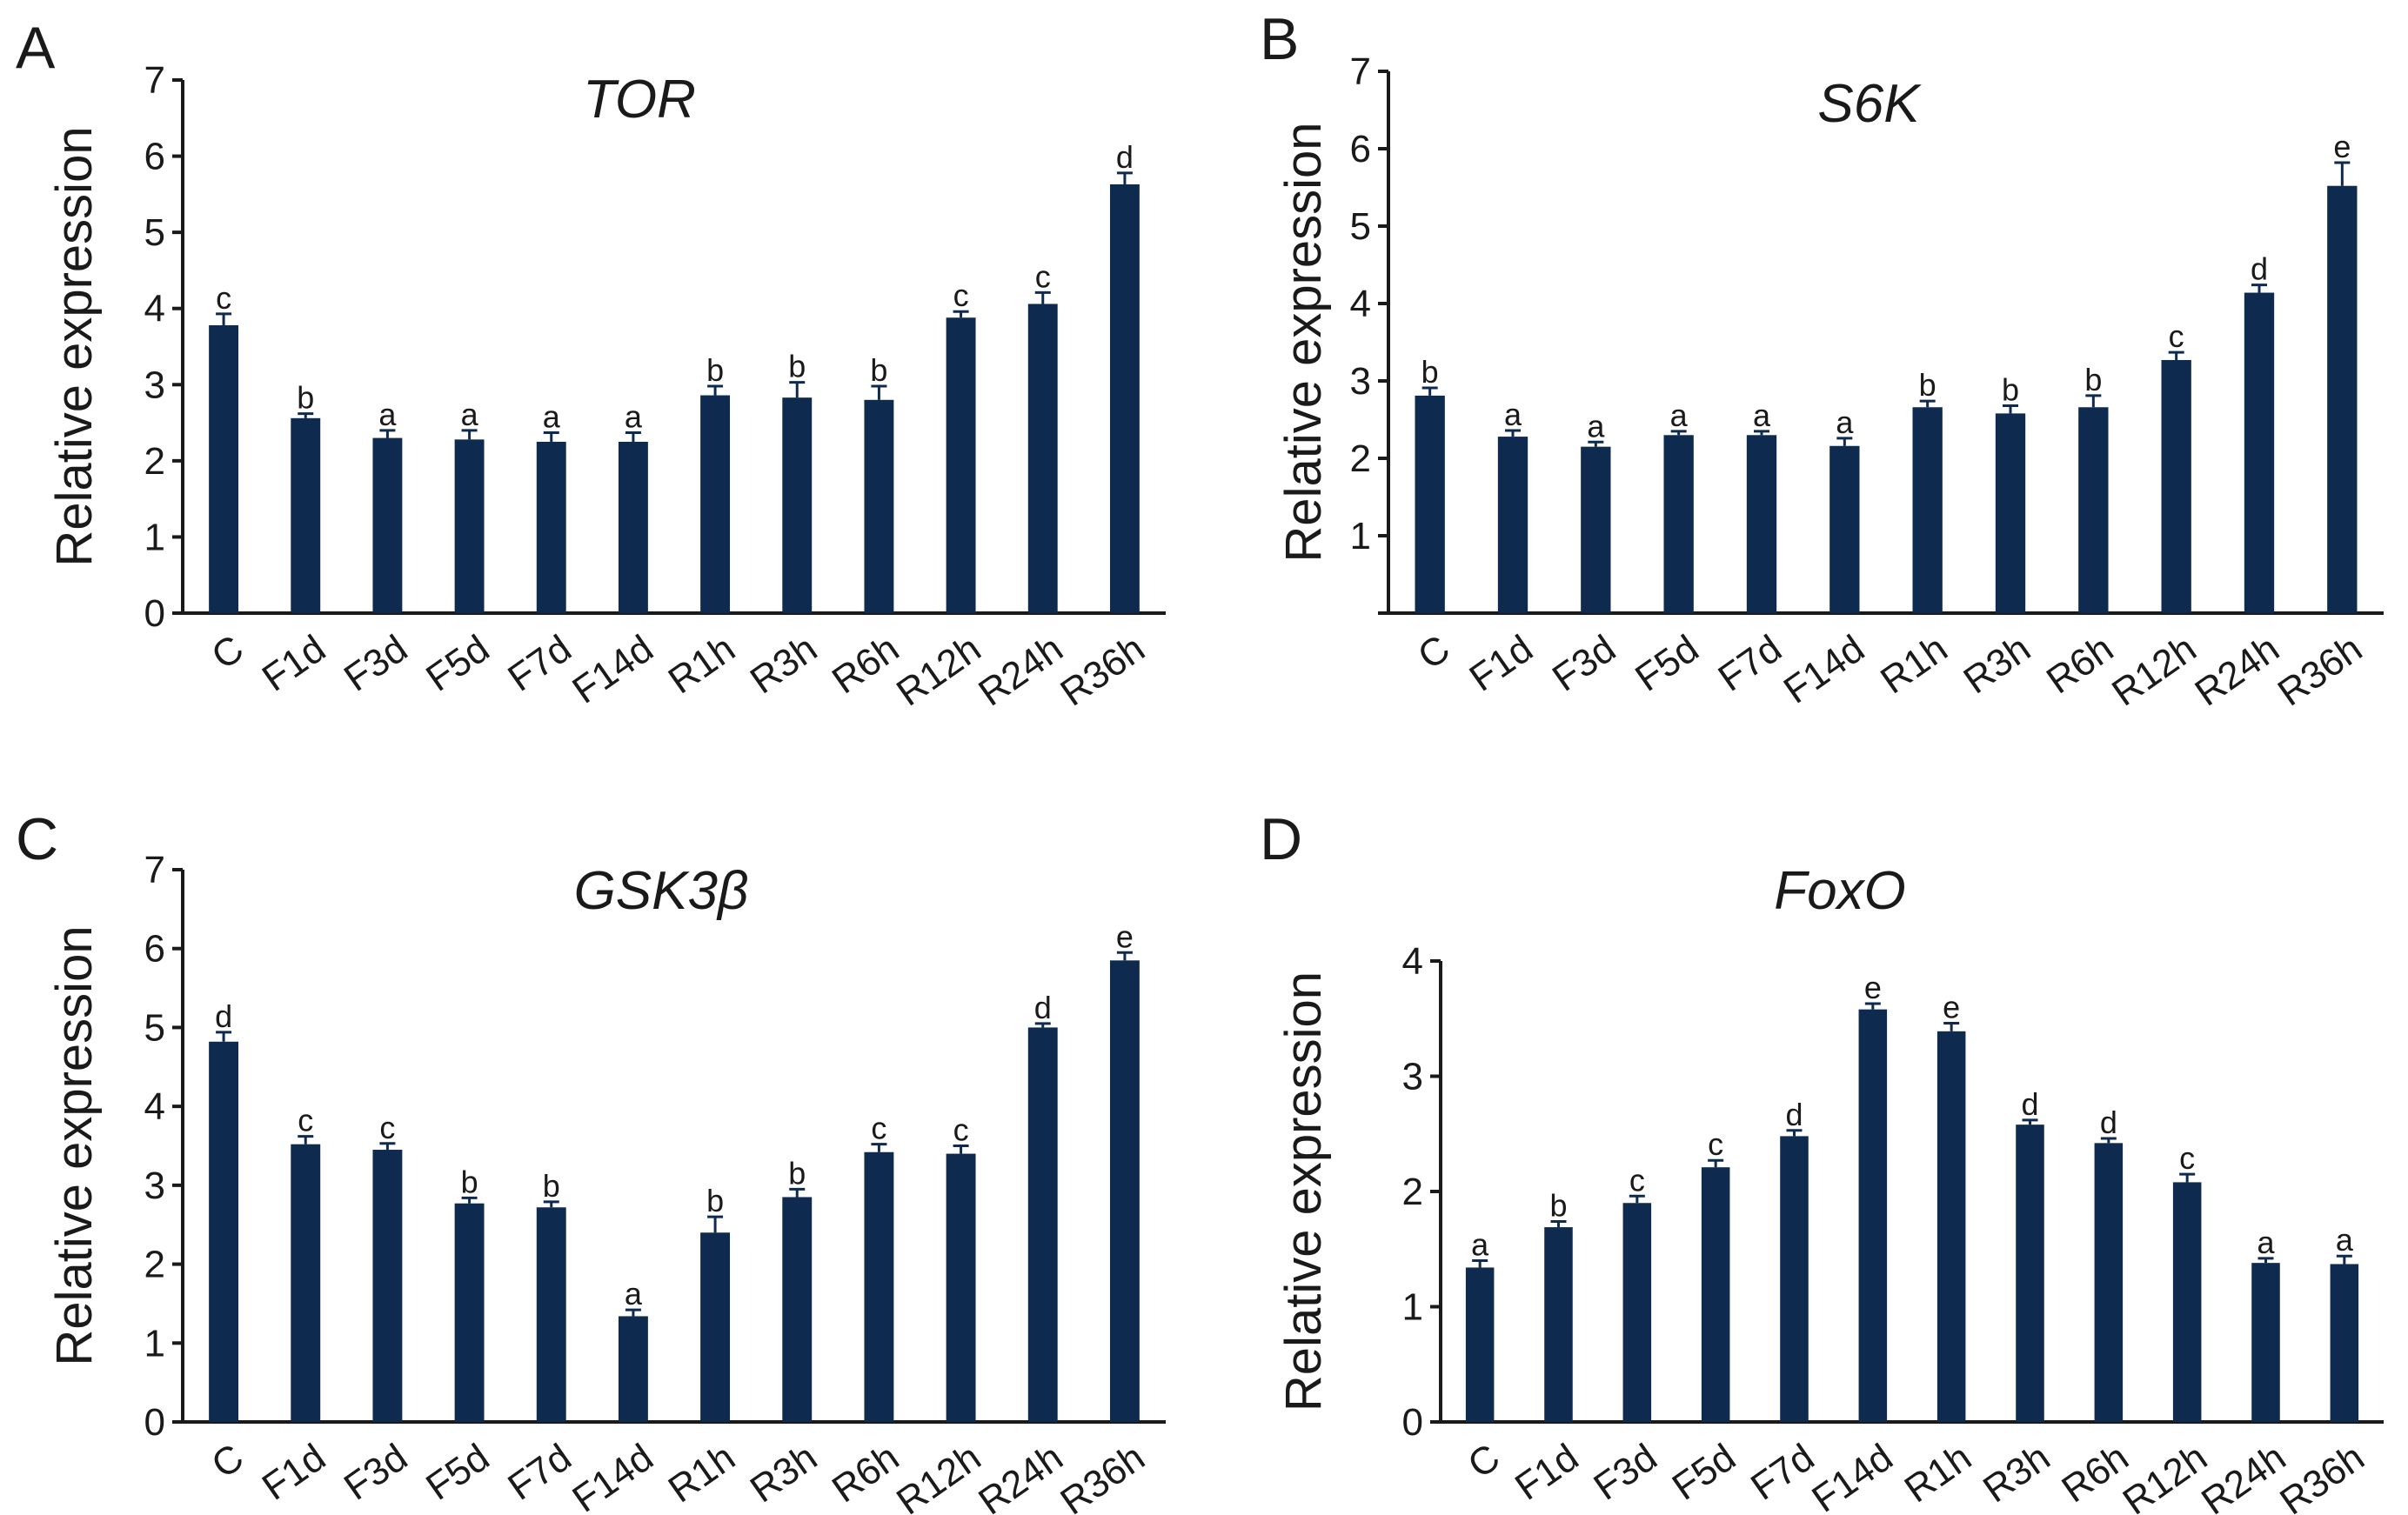 This screenshot has width=2408, height=1515. What do you see at coordinates (1873, 988) in the screenshot?
I see `significance-letter: e` at bounding box center [1873, 988].